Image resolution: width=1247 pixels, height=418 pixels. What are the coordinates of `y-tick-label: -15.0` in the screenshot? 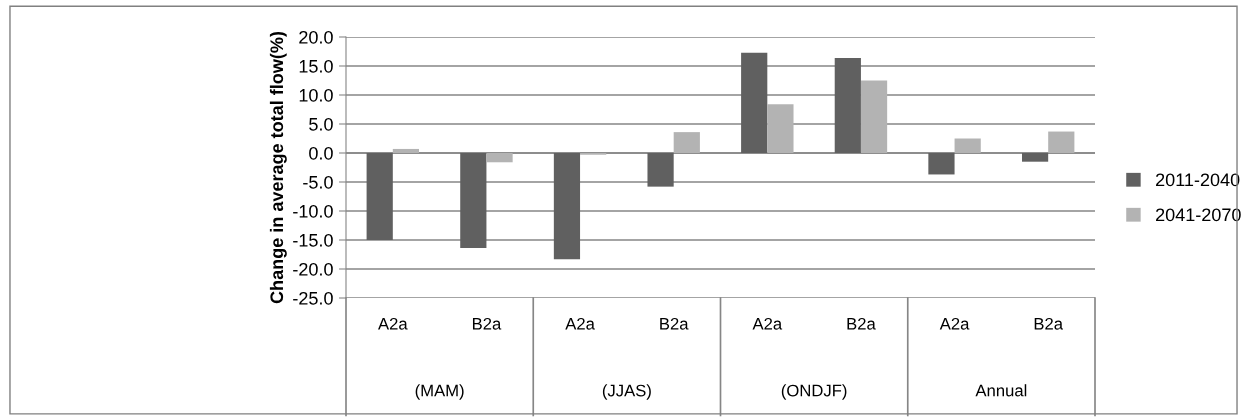 It's located at (313, 240).